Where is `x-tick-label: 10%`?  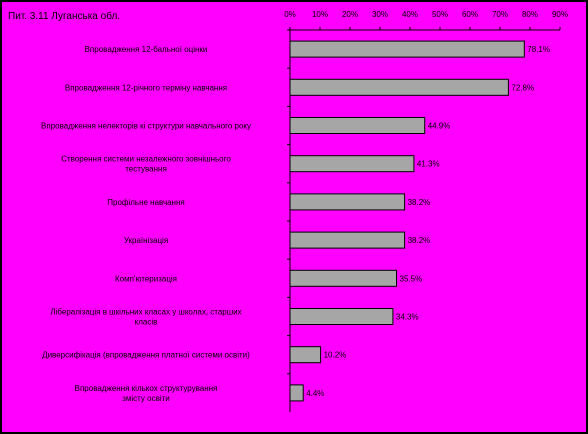
x-tick-label: 10% is located at coordinates (320, 14).